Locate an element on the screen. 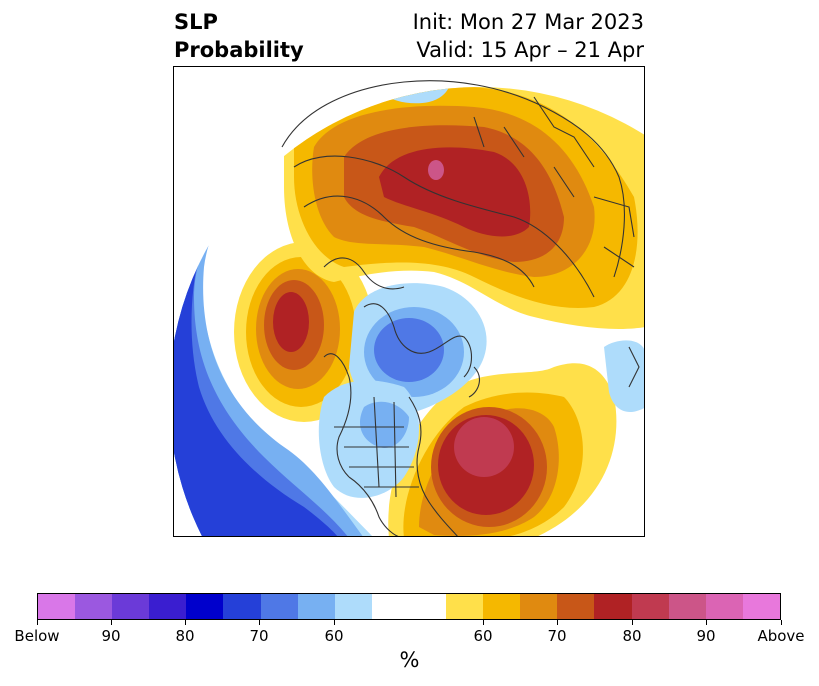 Image resolution: width=819 pixels, height=686 pixels. init-date: Init: Mon 27 Mar 2023 is located at coordinates (528, 22).